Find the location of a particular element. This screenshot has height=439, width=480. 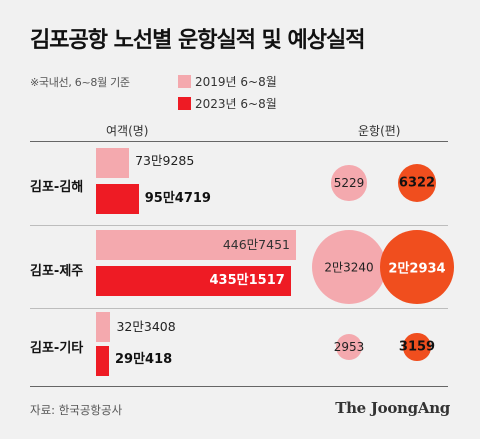

bar-value-2023: 95만4719 is located at coordinates (177, 198).